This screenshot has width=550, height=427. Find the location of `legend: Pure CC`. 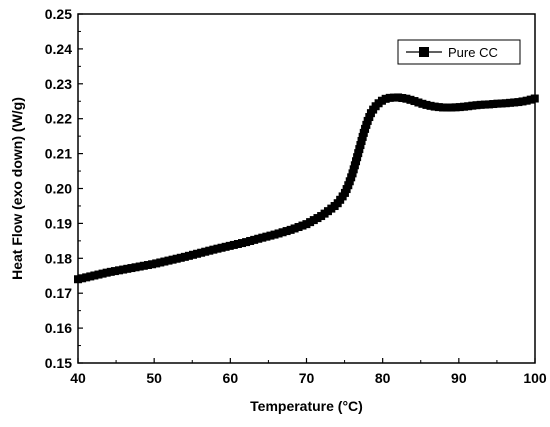

legend: Pure CC is located at coordinates (459, 52).